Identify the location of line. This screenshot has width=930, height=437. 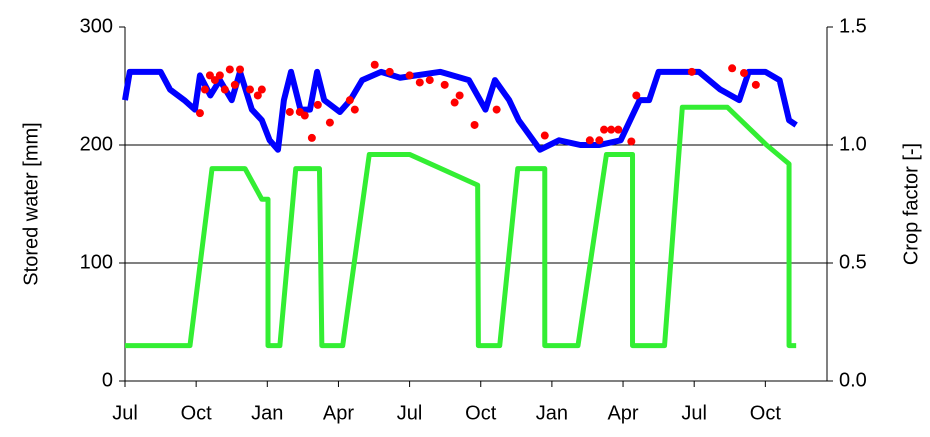
(460, 110).